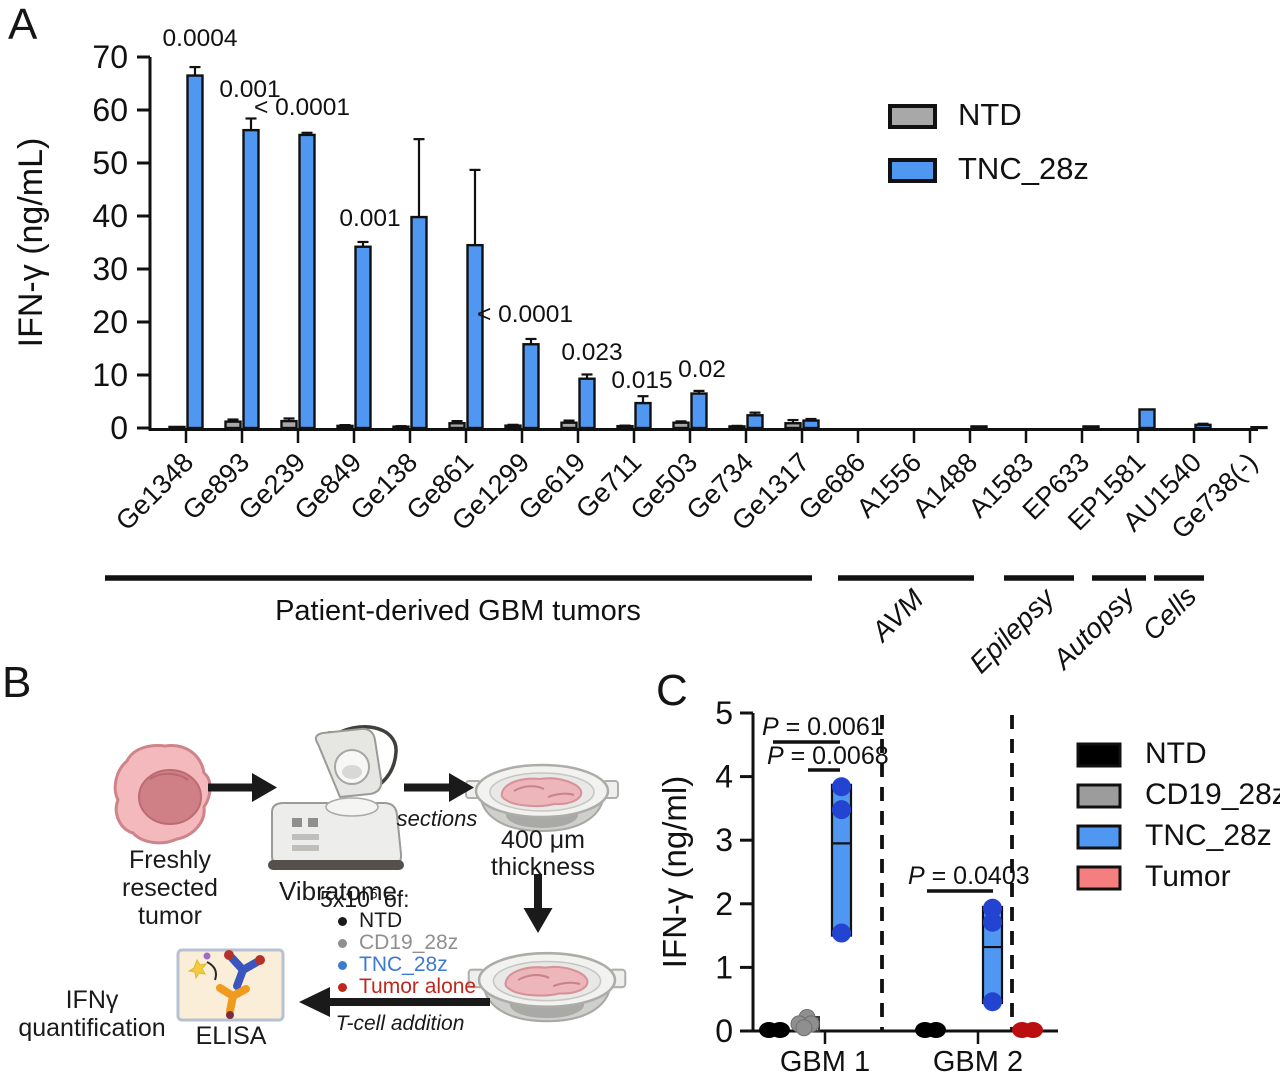 The width and height of the screenshot is (1280, 1075). What do you see at coordinates (381, 920) in the screenshot?
I see `condition-label: NTD` at bounding box center [381, 920].